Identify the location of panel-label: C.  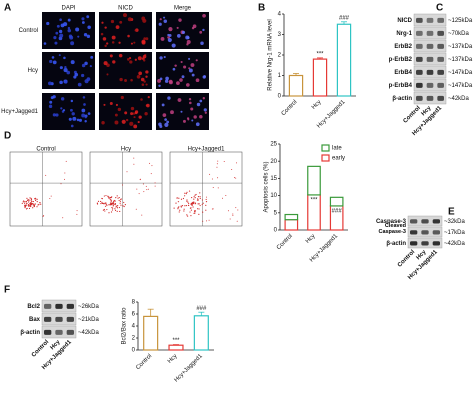
(439, 8).